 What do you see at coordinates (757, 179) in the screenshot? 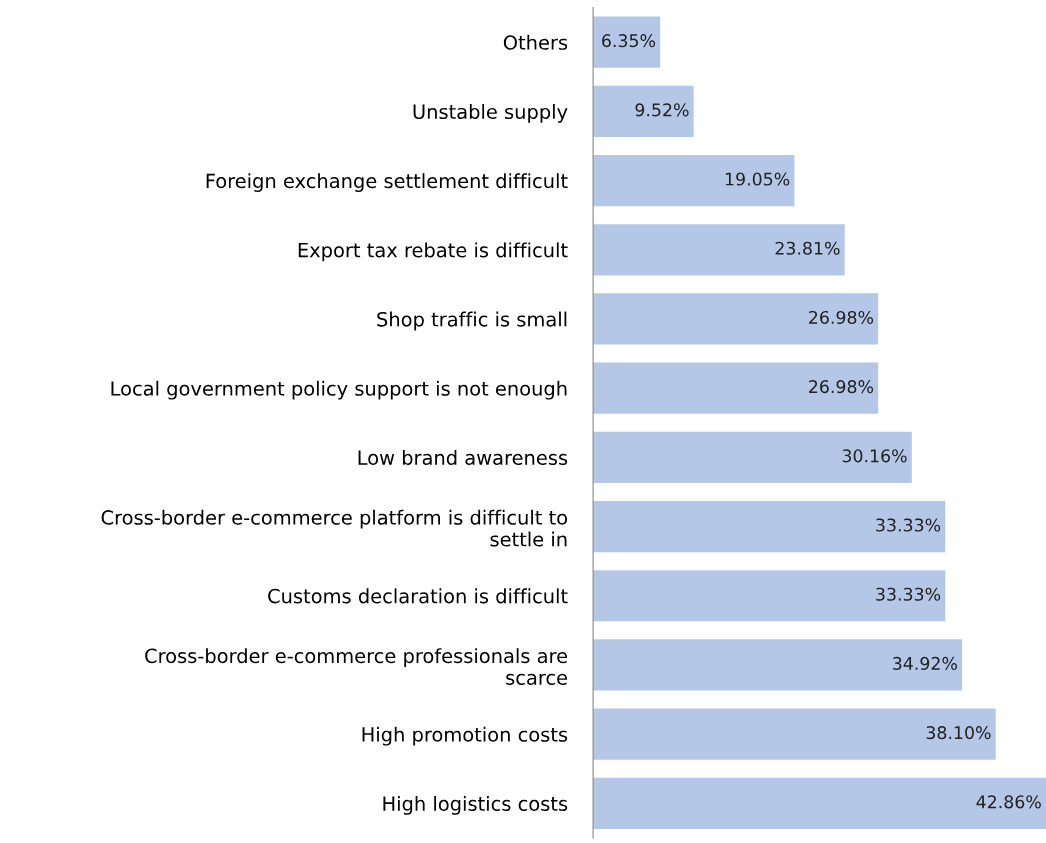
I see `data-label: 19.05%` at bounding box center [757, 179].